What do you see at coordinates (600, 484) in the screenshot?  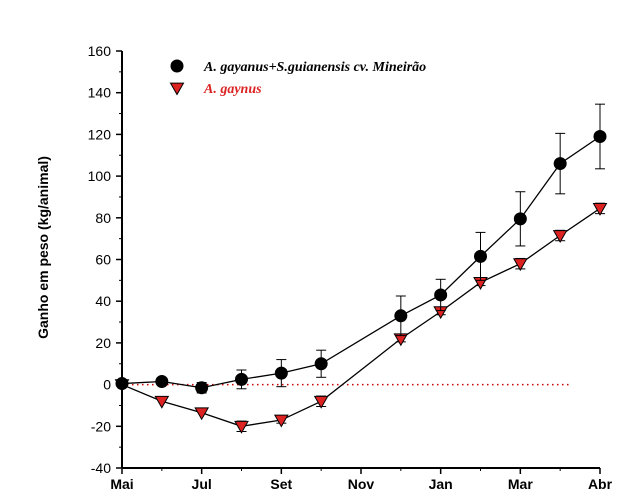 I see `x-tick-label: Abr` at bounding box center [600, 484].